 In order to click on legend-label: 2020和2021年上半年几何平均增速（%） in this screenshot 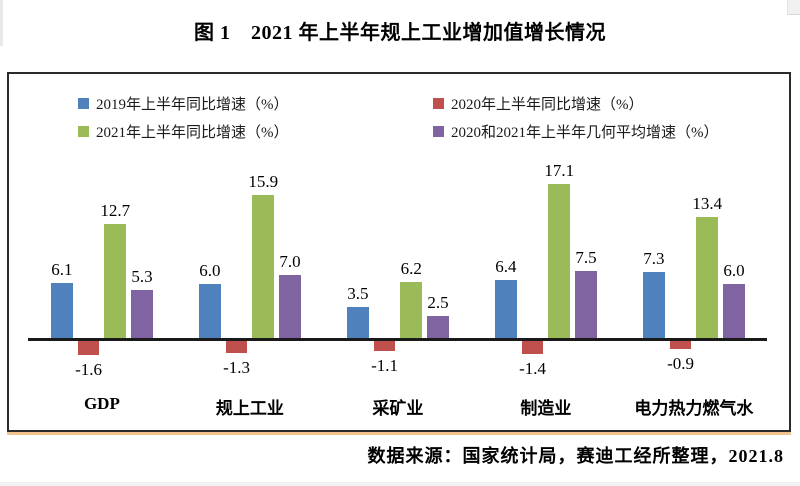, I will do `click(585, 133)`.